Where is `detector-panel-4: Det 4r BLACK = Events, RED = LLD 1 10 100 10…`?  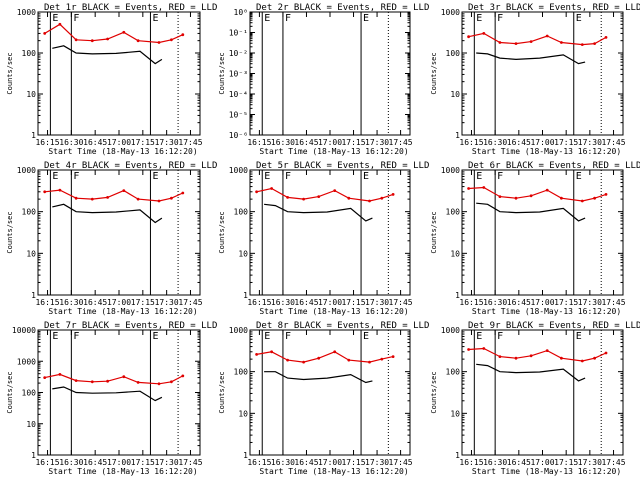
detector-panel-4: Det 4r BLACK = Events, RED = LLD 1 10 100 10… is located at coordinates (111, 238).